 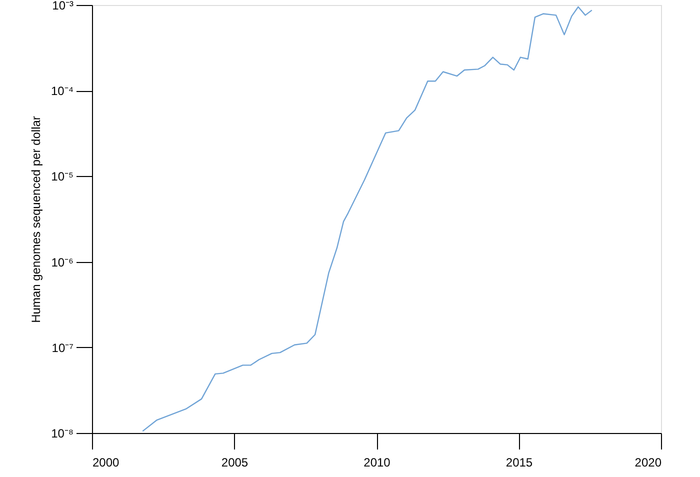 What do you see at coordinates (63, 347) in the screenshot?
I see `y-tick-label: 10⁻⁷` at bounding box center [63, 347].